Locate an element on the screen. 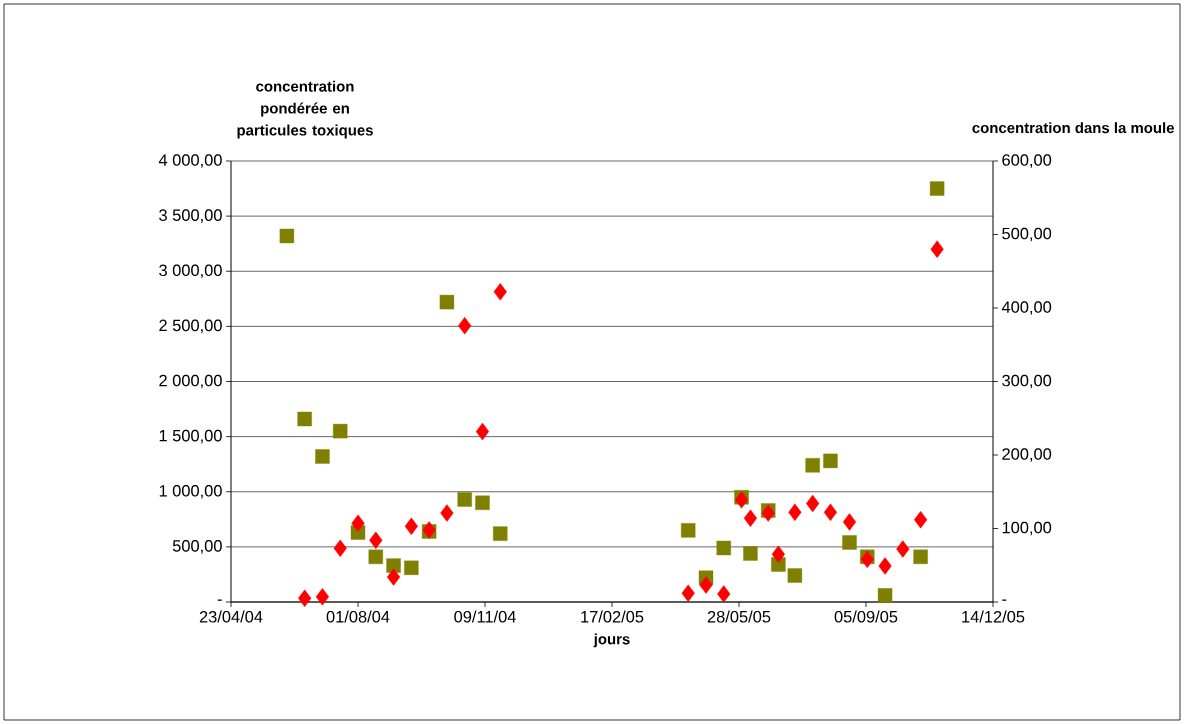  y2-tick-label: 600,00 is located at coordinates (1027, 161).